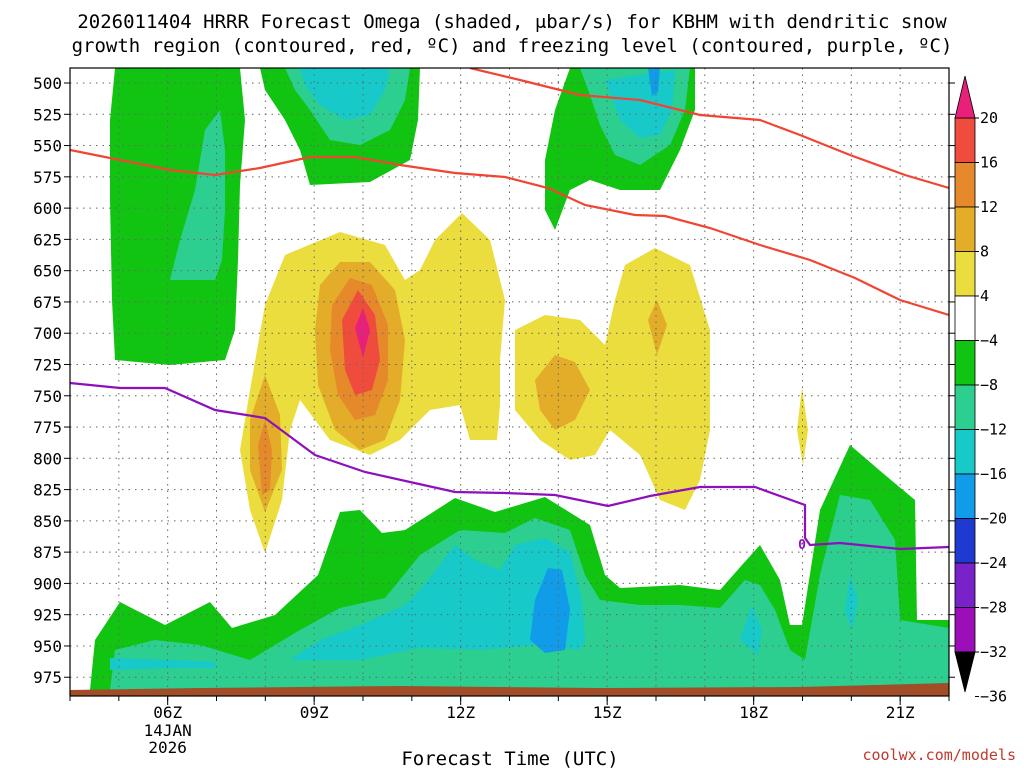 The image size is (1024, 768). Describe the element at coordinates (965, 672) in the screenshot. I see `colorbar-bottom-arrow` at that location.